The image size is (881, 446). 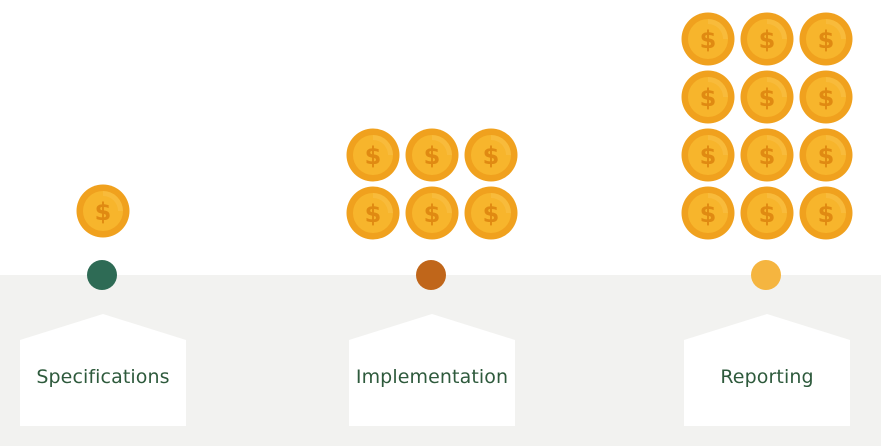 What do you see at coordinates (766, 275) in the screenshot?
I see `stage-marker-dot` at bounding box center [766, 275].